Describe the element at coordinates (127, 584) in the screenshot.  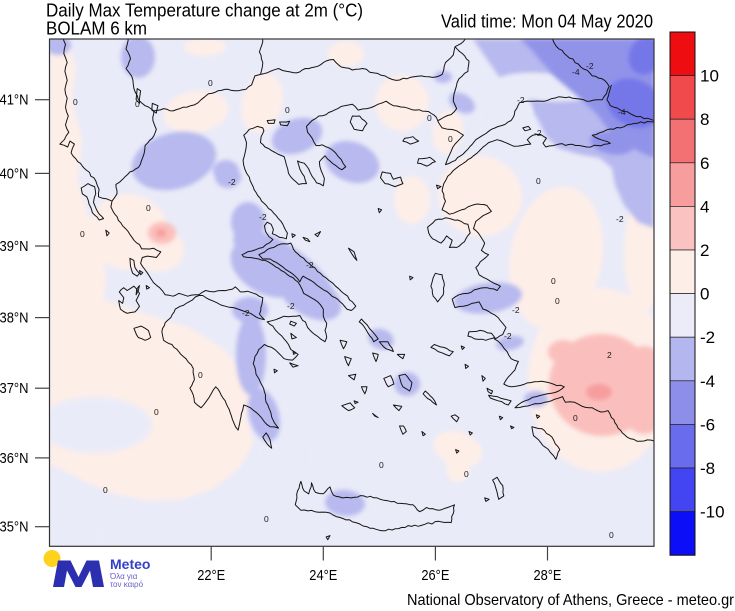
I see `svg-text: τον καιρό` at that location.